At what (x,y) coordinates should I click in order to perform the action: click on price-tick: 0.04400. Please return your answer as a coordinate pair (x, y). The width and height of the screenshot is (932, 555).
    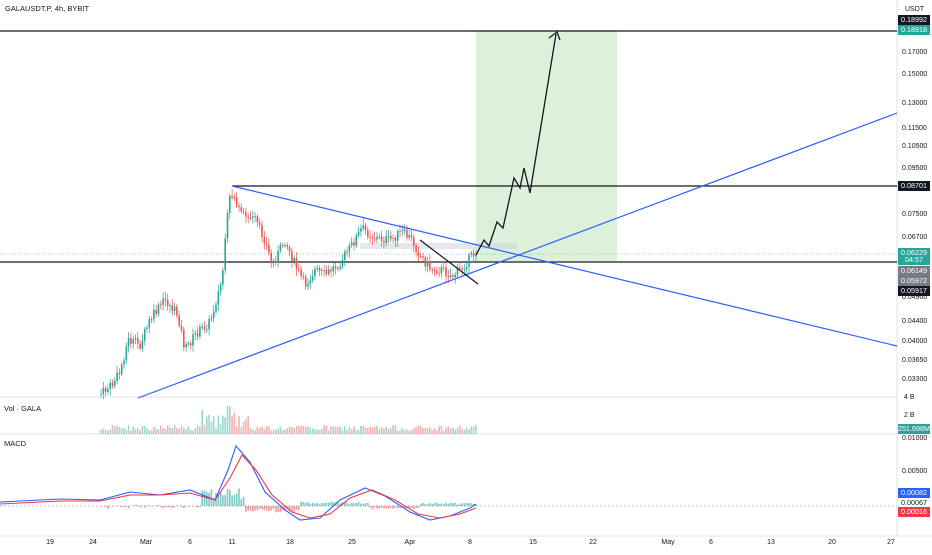
    Looking at the image, I should click on (914, 322).